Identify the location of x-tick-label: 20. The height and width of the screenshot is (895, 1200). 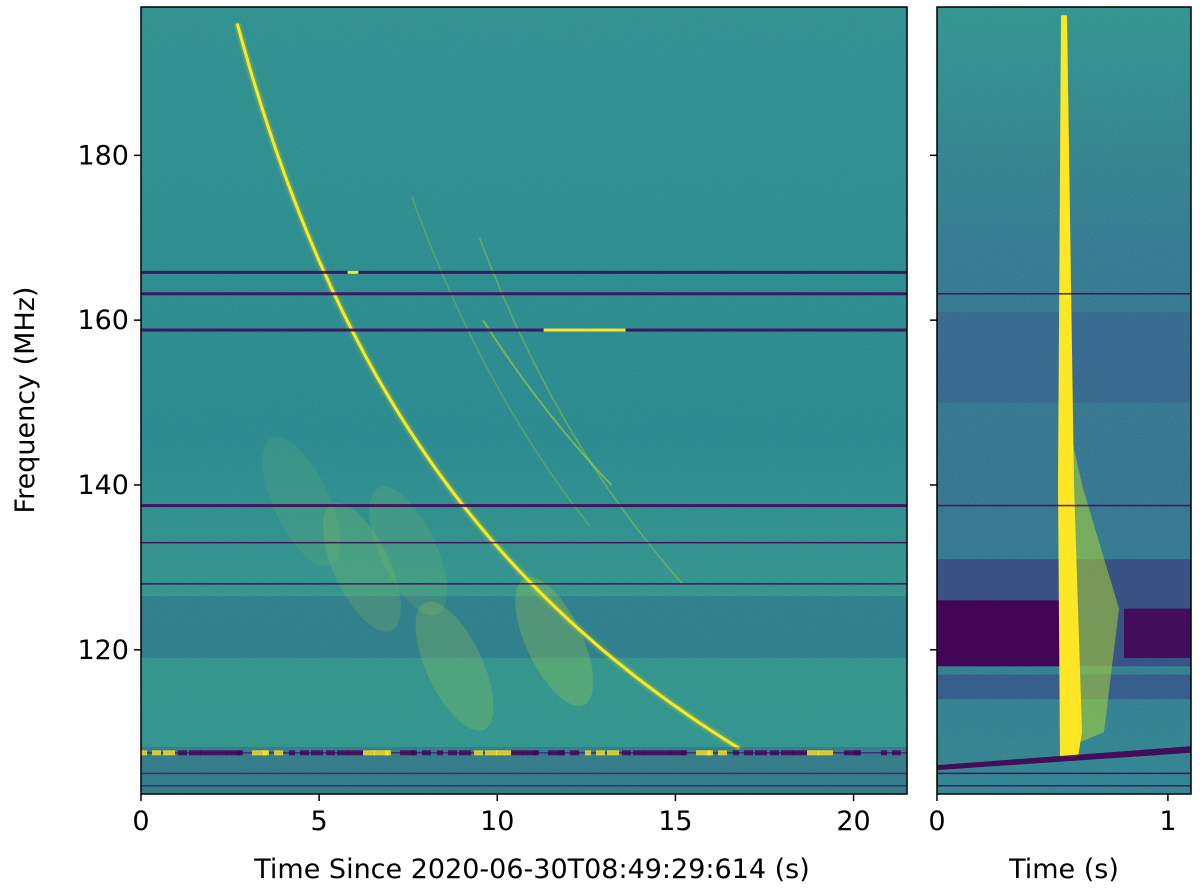
(853, 821).